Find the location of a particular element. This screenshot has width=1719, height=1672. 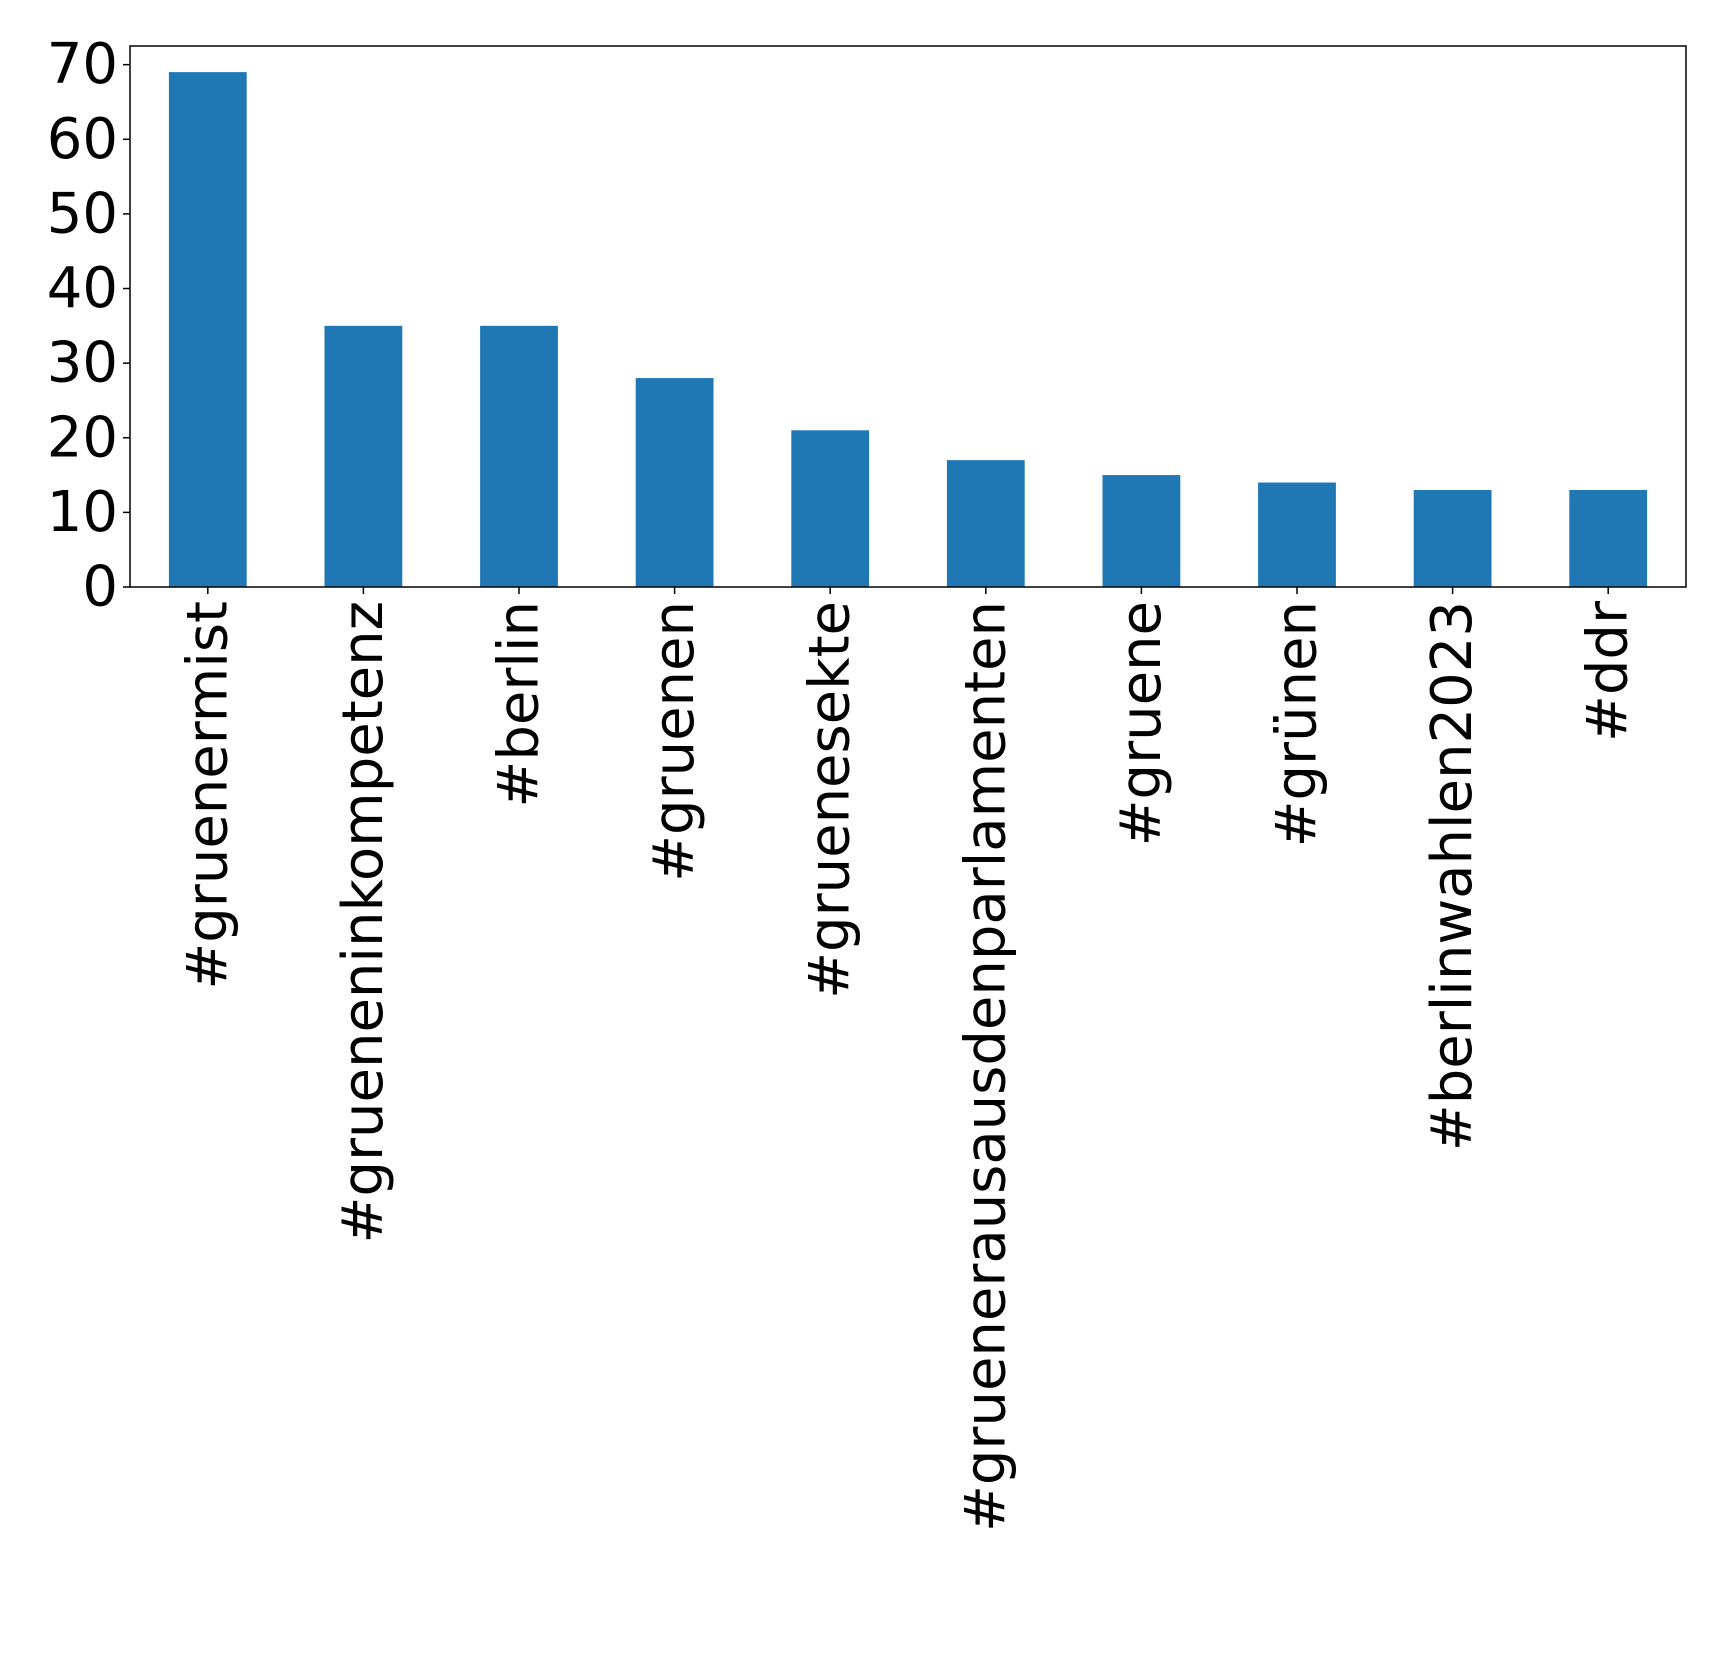

y-tick-label: 70 is located at coordinates (82, 64).